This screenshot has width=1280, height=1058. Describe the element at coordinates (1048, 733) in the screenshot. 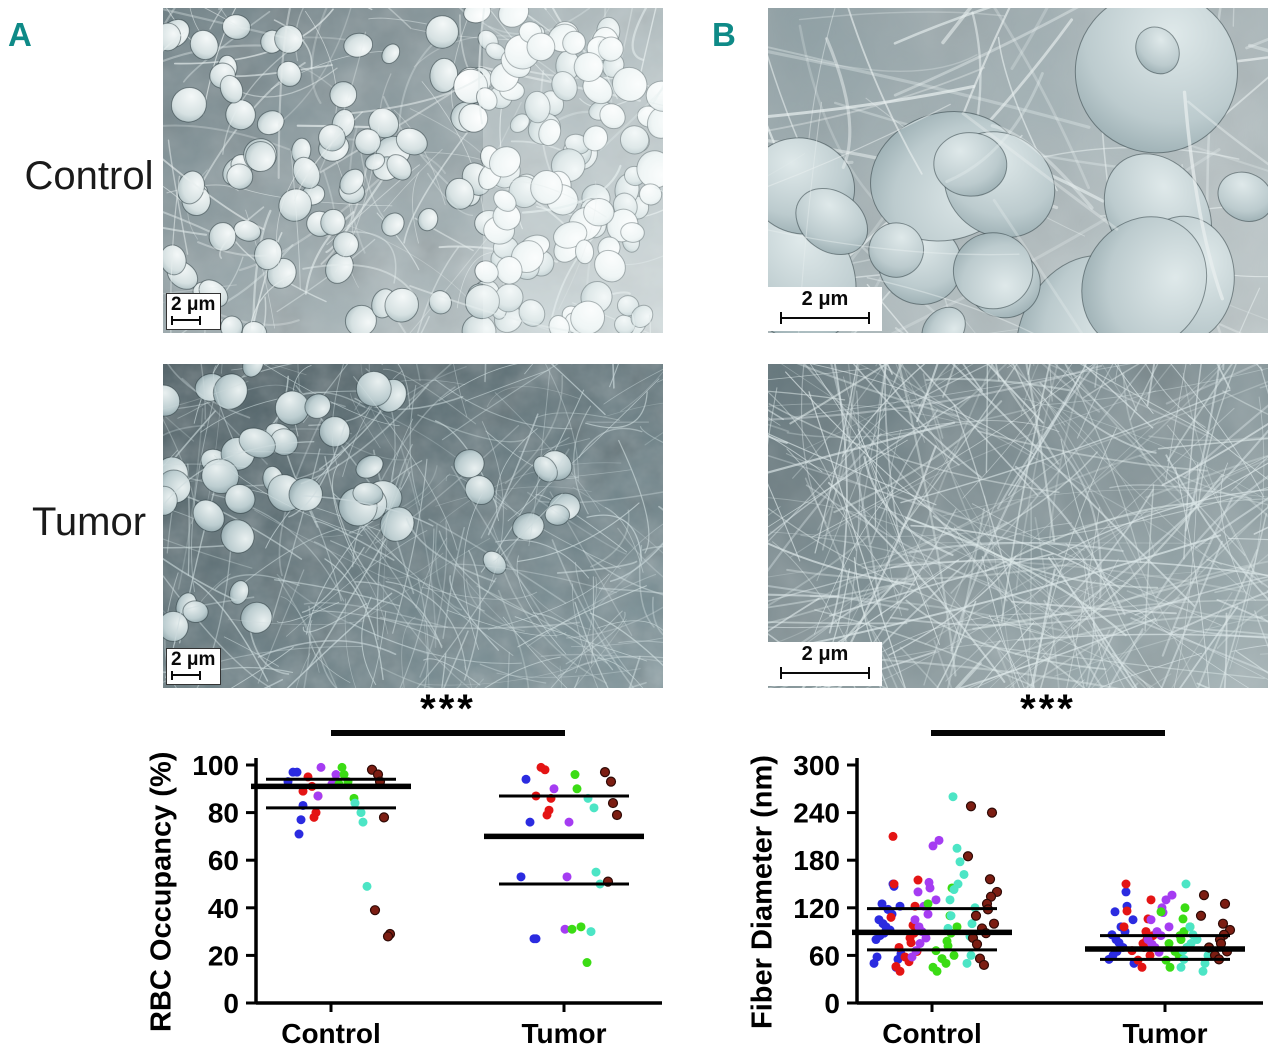

I see `significance-bar-right` at that location.